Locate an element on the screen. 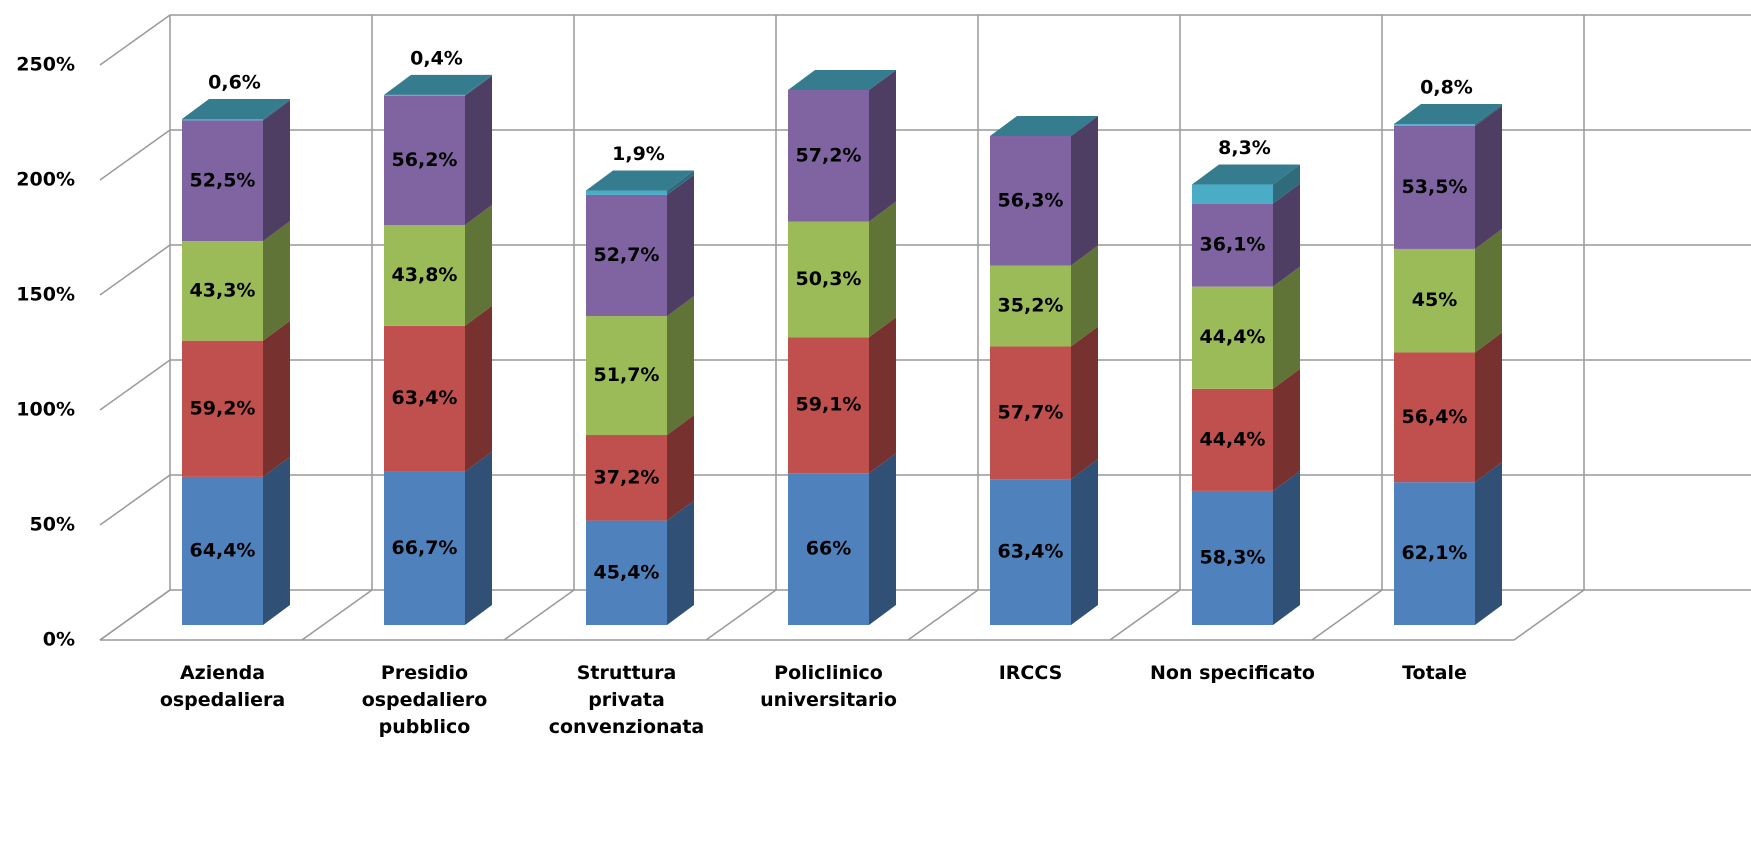 The width and height of the screenshot is (1751, 841). x-tick-label: Azienda ospedaliera is located at coordinates (222, 686).